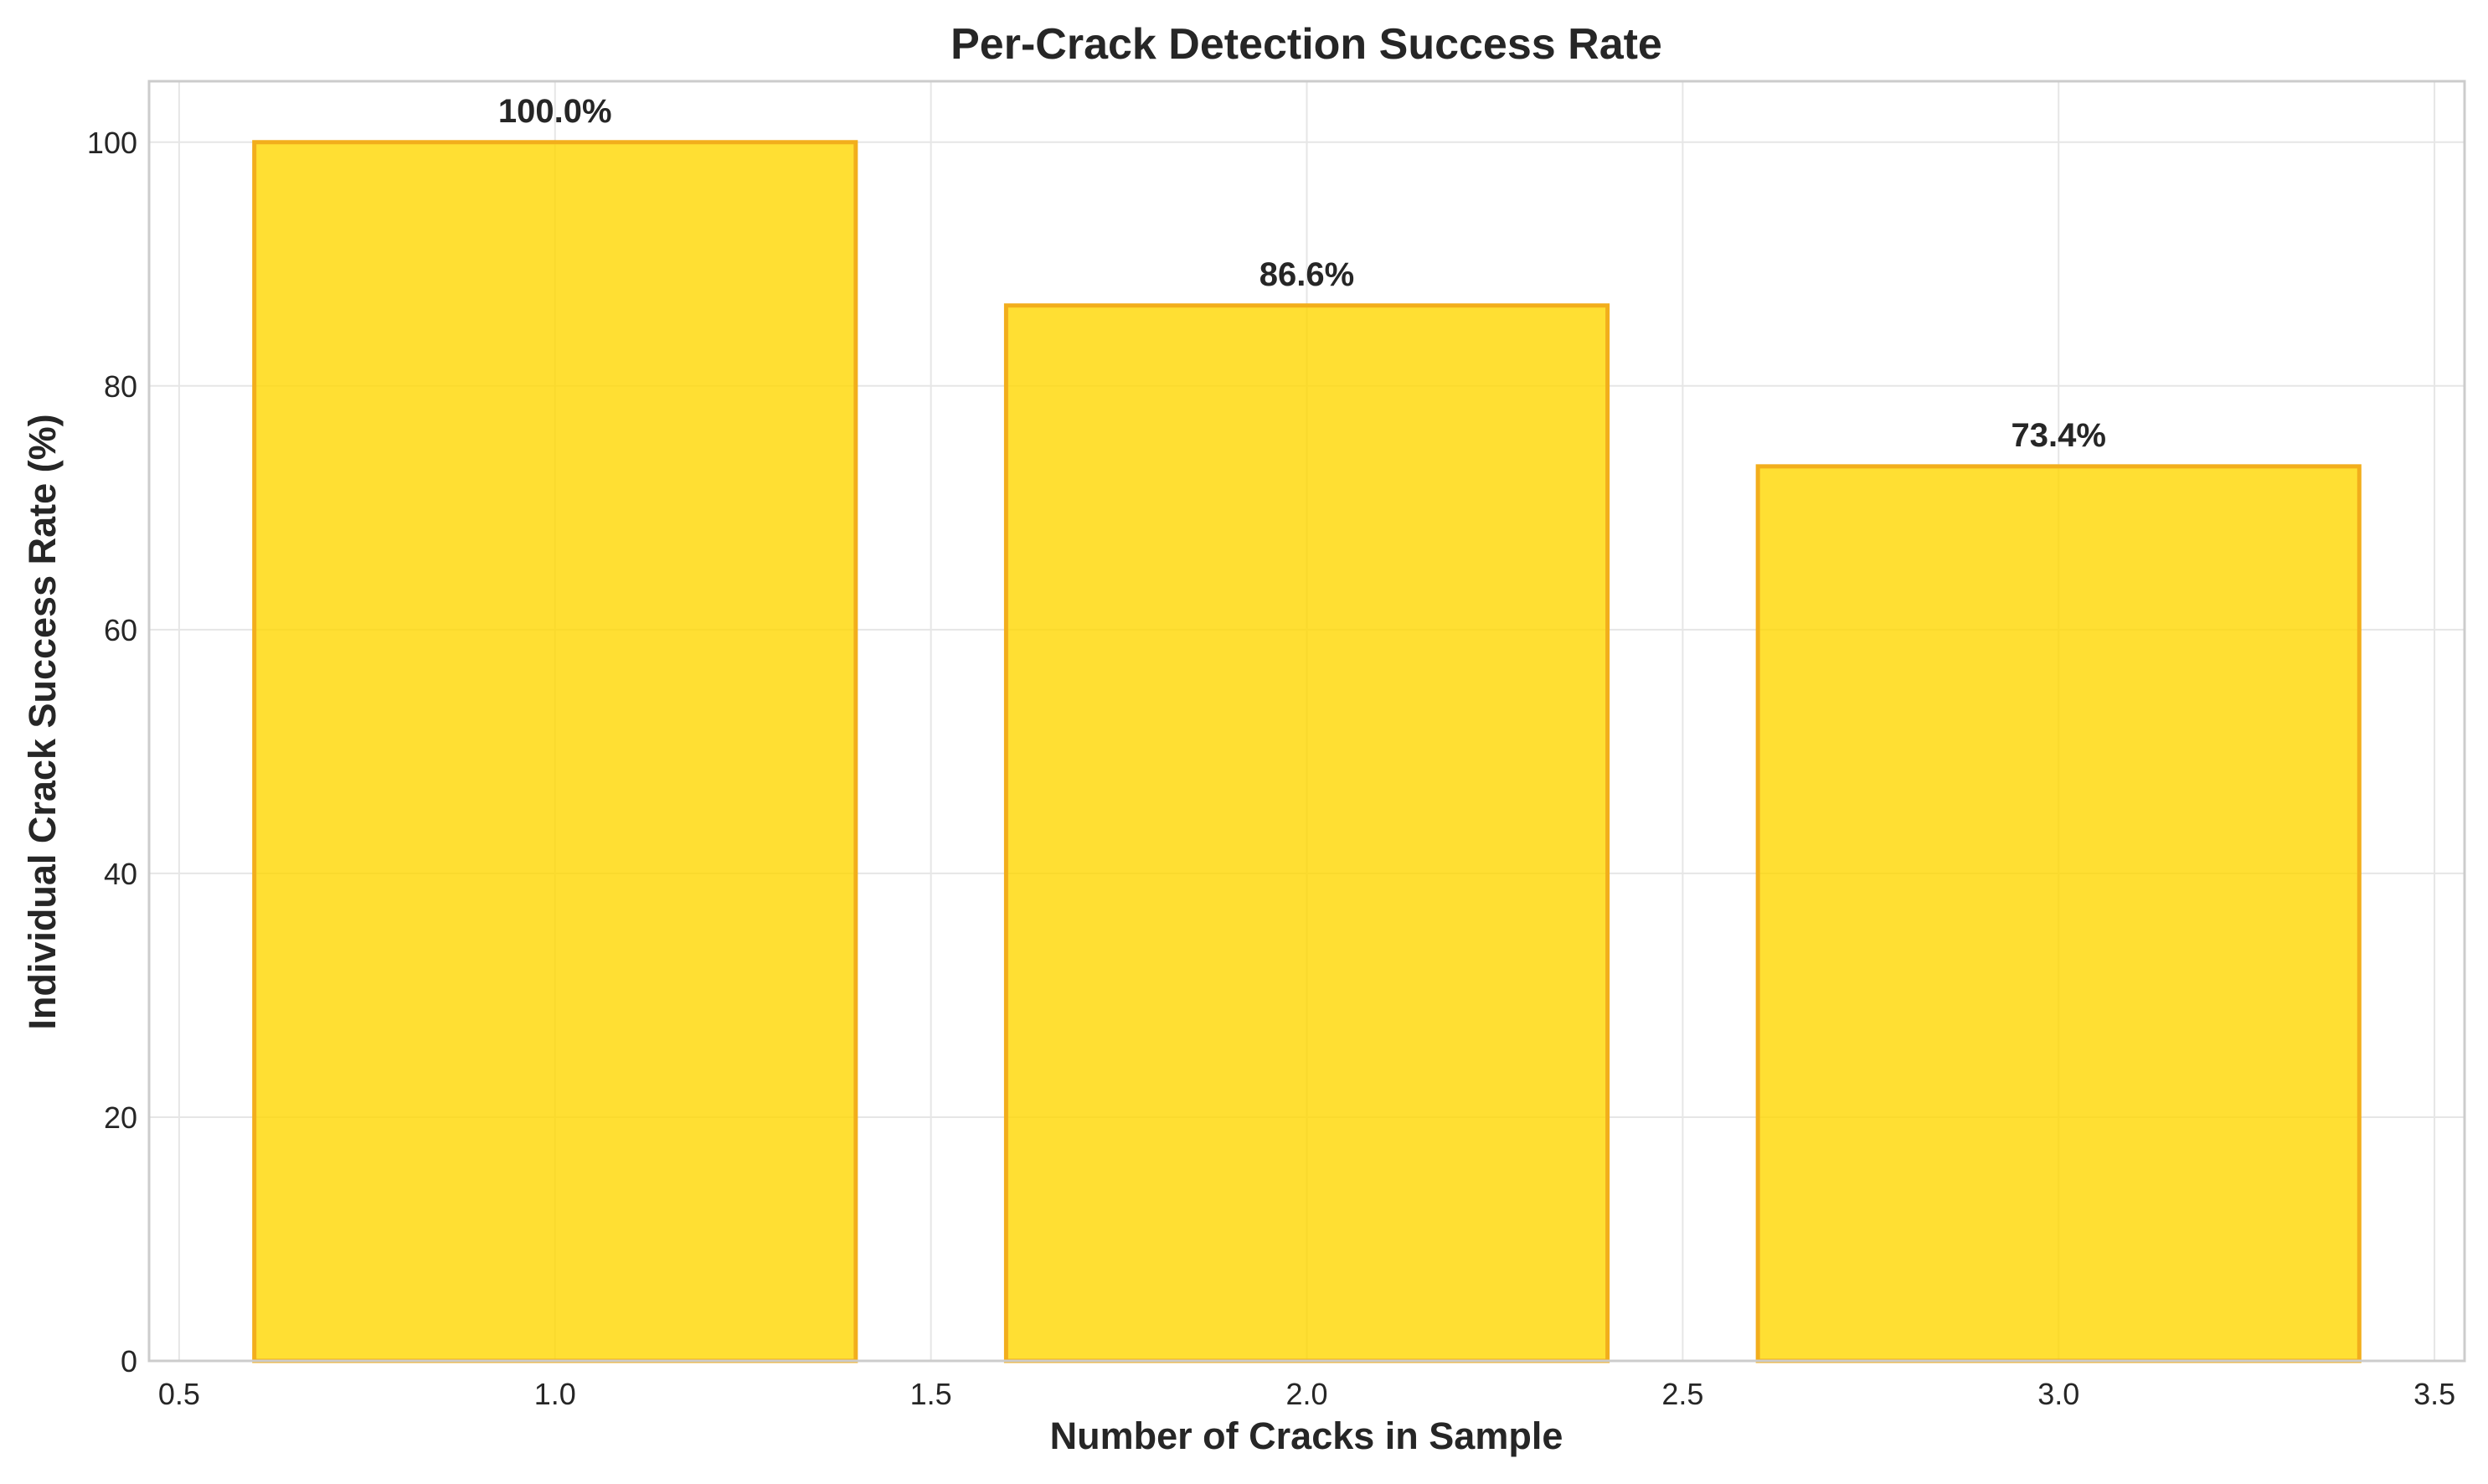  Describe the element at coordinates (1307, 274) in the screenshot. I see `data-label-2: 86.6%` at that location.